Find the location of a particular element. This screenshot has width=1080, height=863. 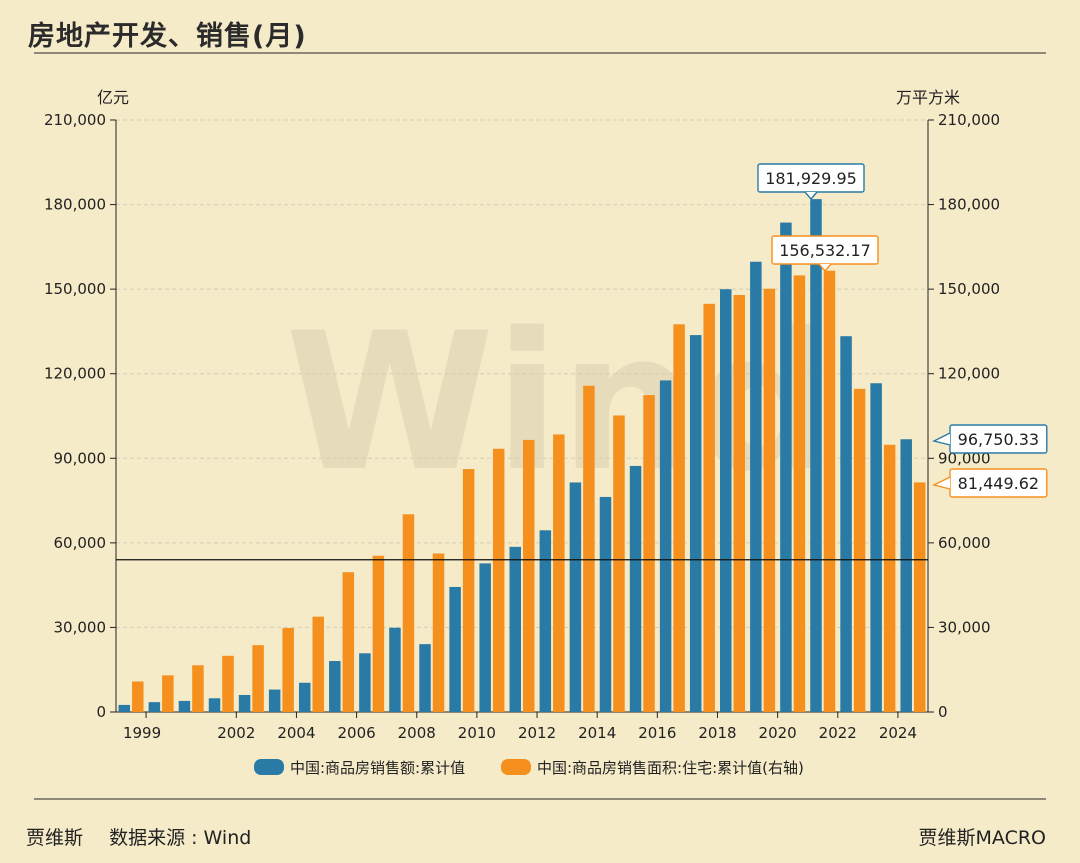

callouts: 181,929.95 156,532.17 96,750.33 81,449.62 is located at coordinates (902, 330).